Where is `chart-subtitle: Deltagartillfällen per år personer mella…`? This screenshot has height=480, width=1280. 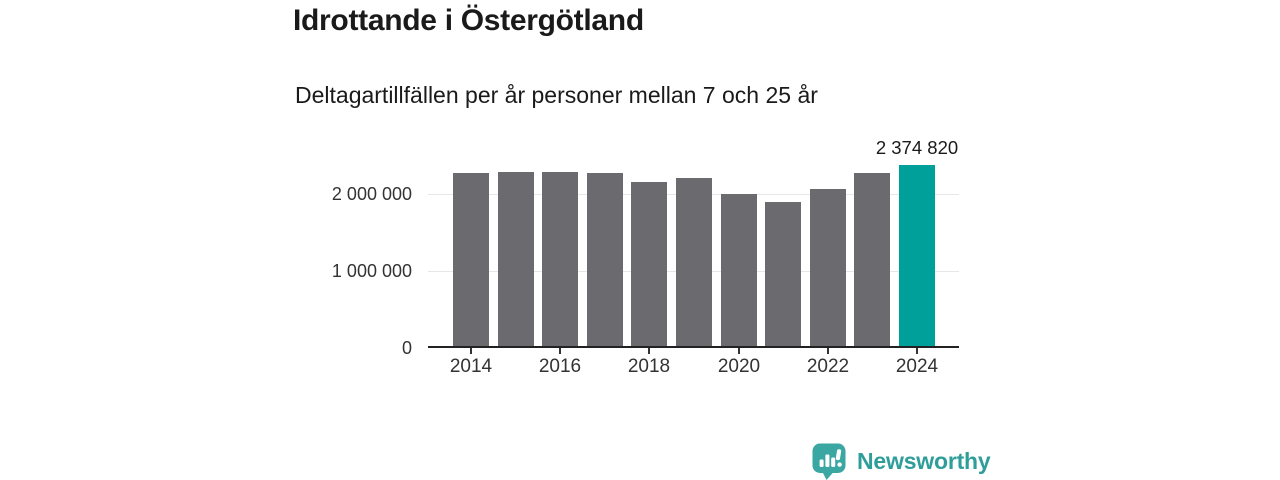 chart-subtitle: Deltagartillfällen per år personer mella… is located at coordinates (556, 95).